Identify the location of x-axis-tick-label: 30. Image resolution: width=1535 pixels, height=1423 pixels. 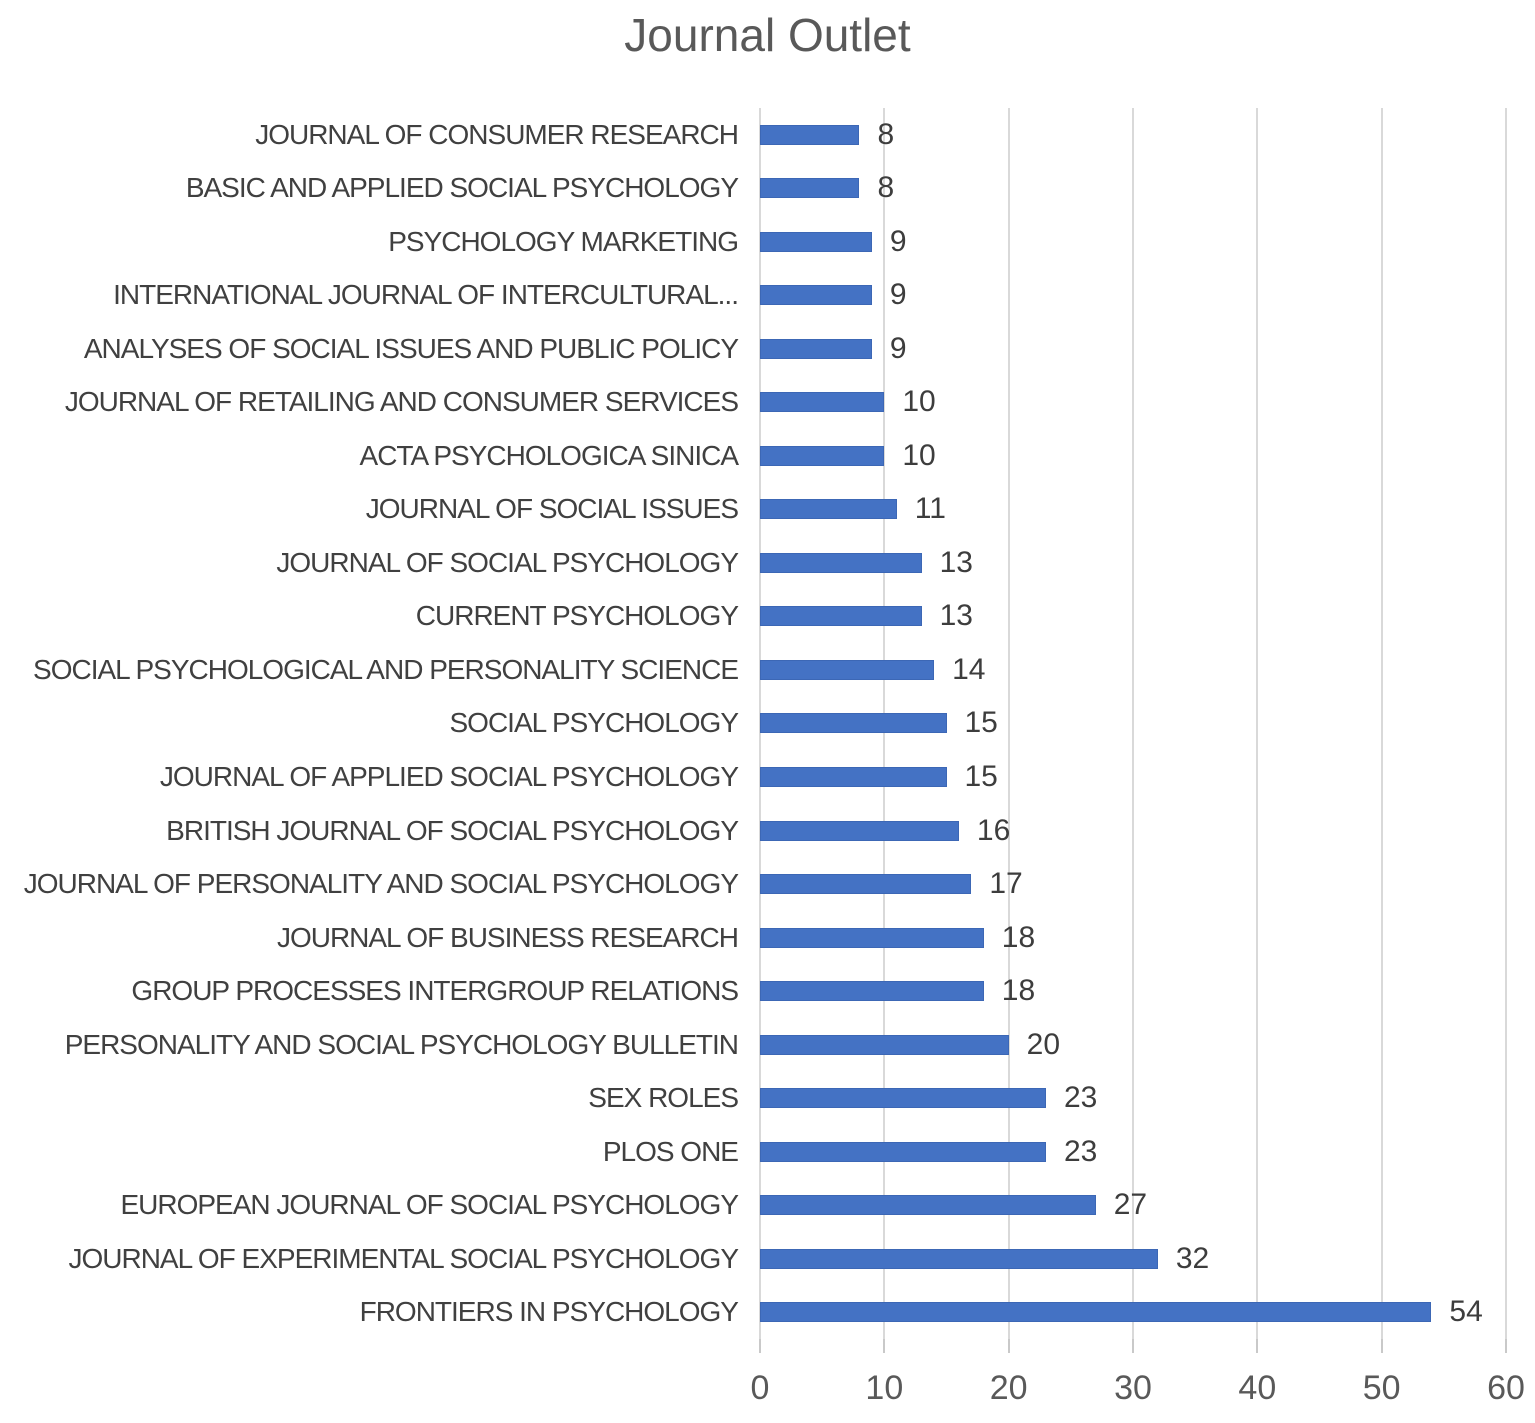
(1133, 1388).